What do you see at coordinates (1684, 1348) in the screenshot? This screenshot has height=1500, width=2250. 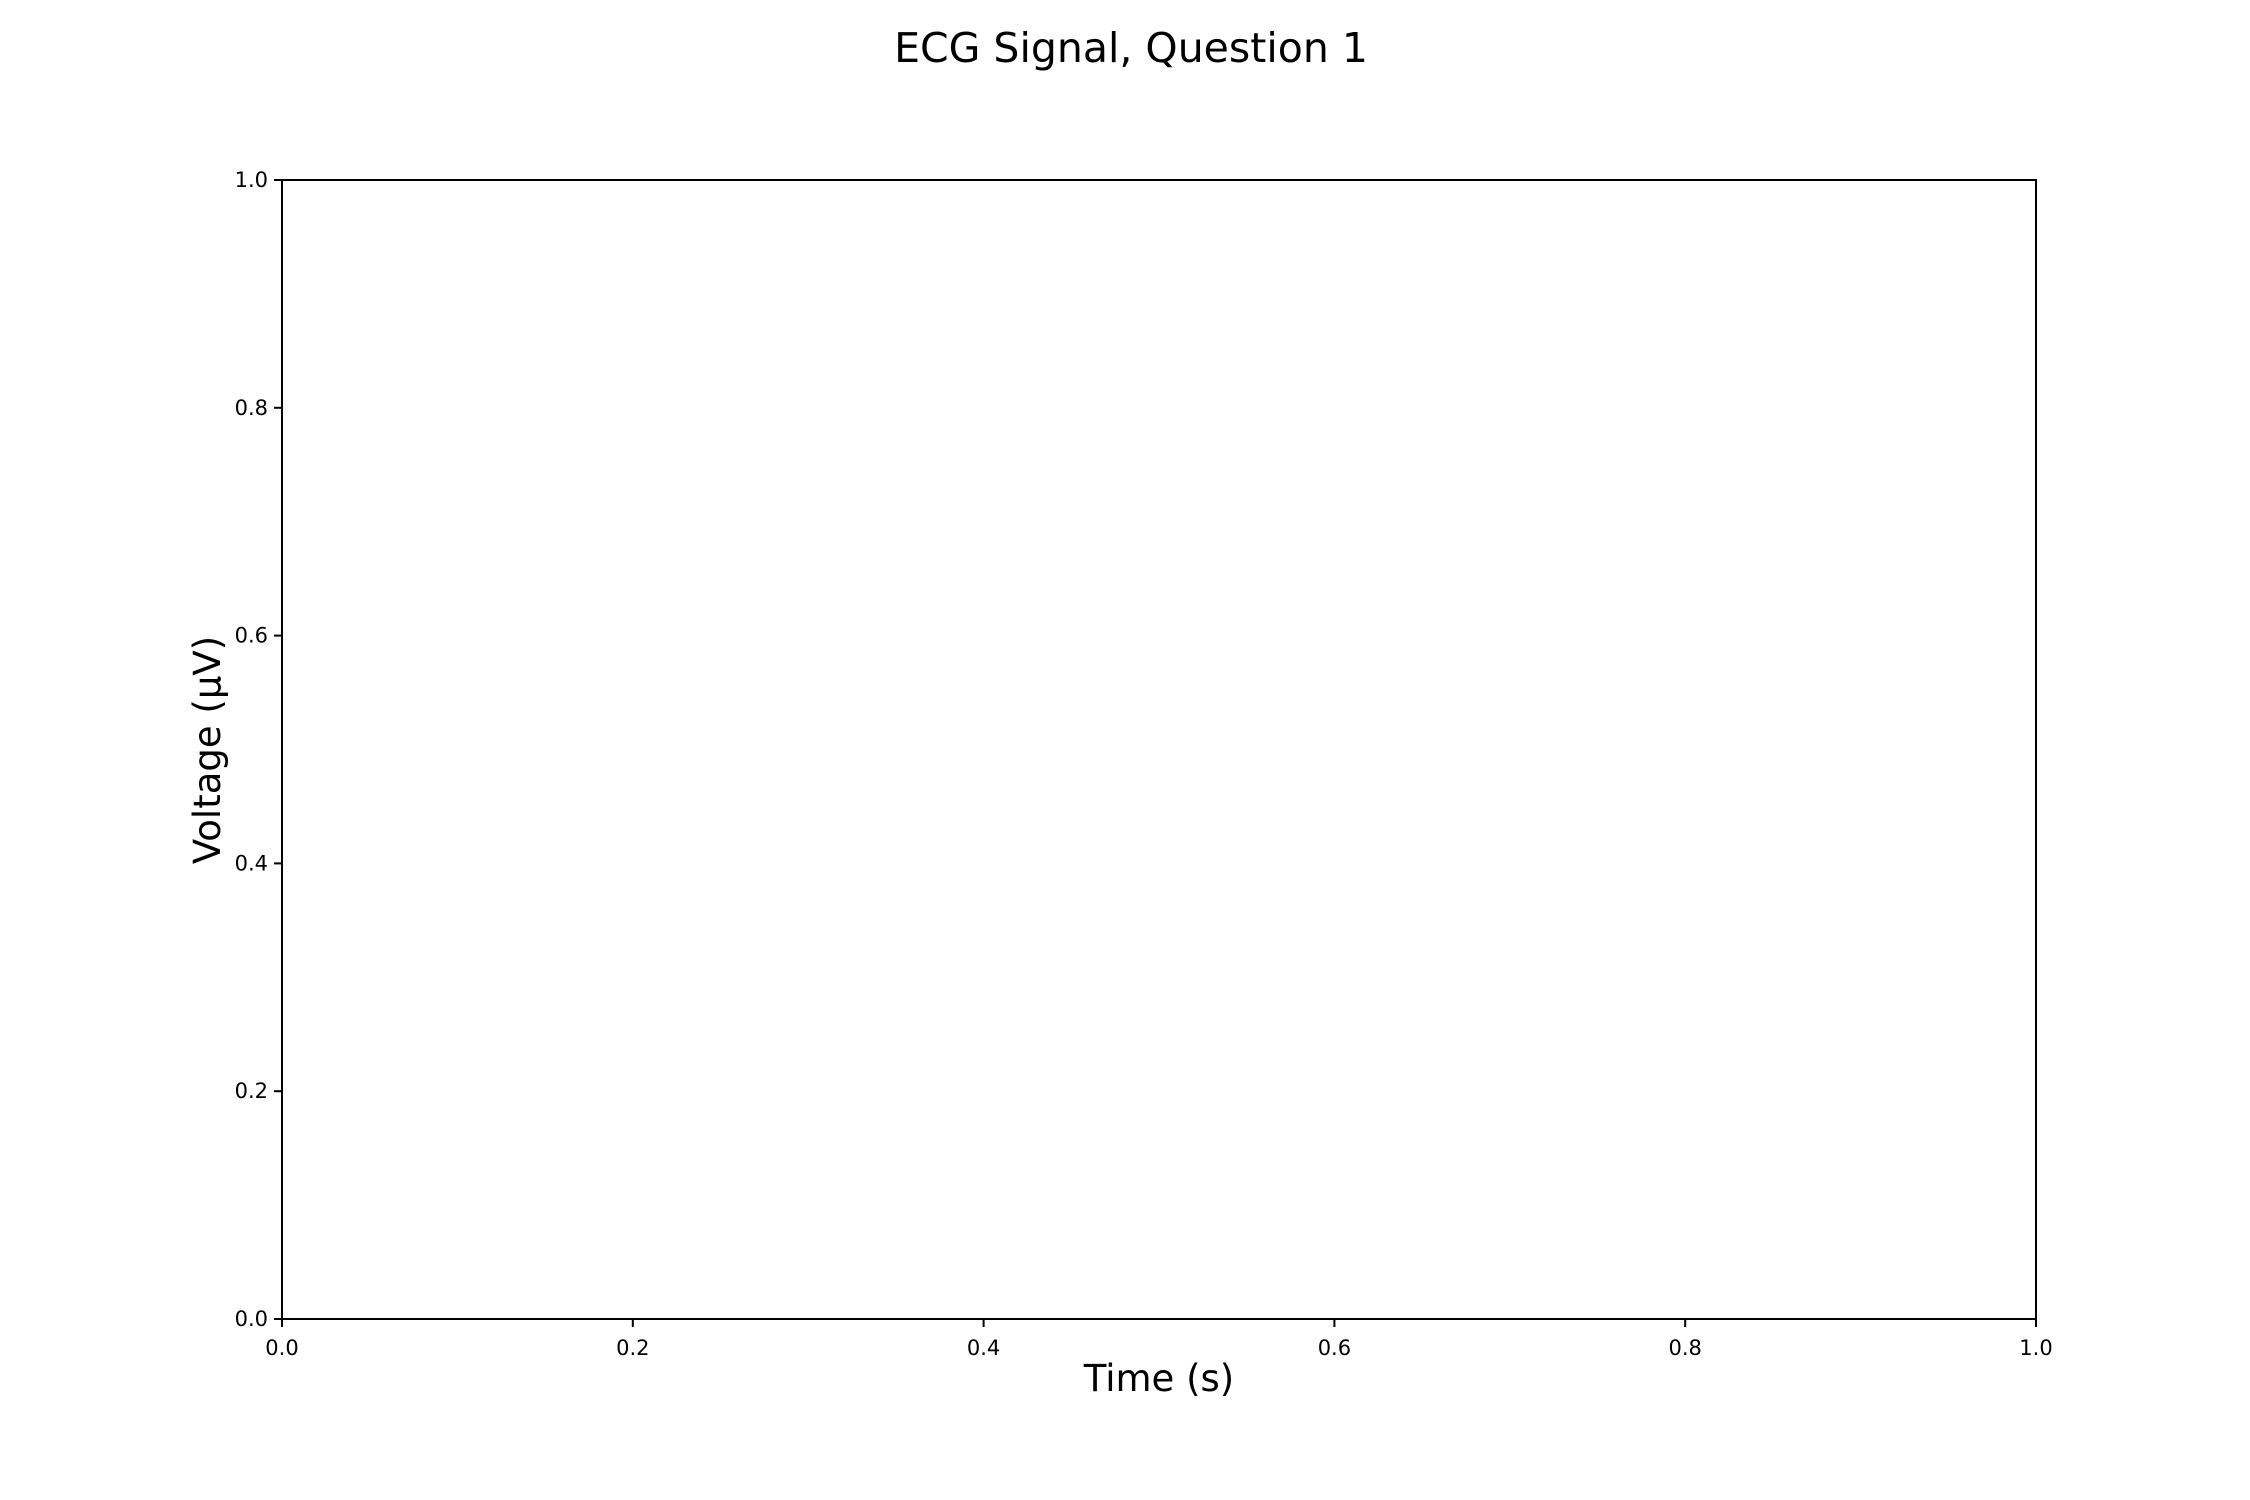 I see `x-tick-label: 0.8` at bounding box center [1684, 1348].